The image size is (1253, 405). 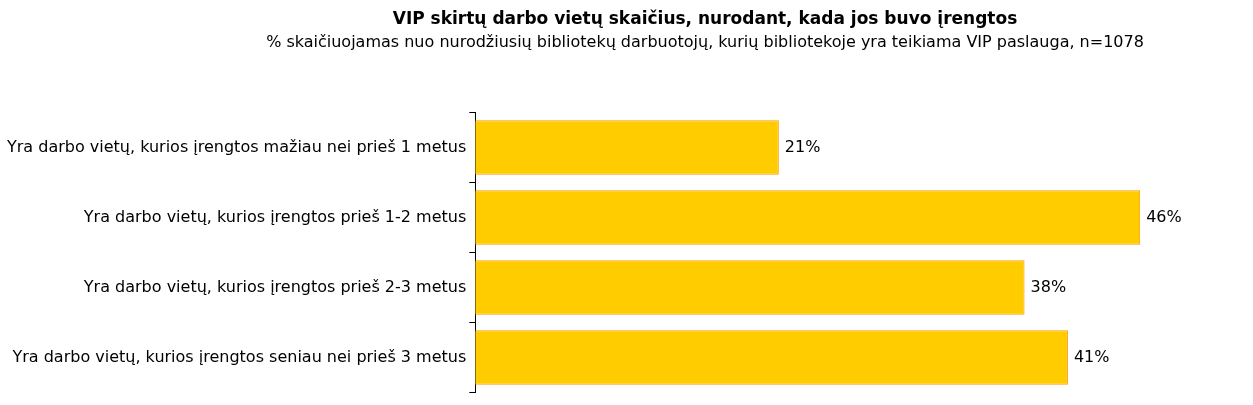 I want to click on data-label: 41%, so click(x=1091, y=356).